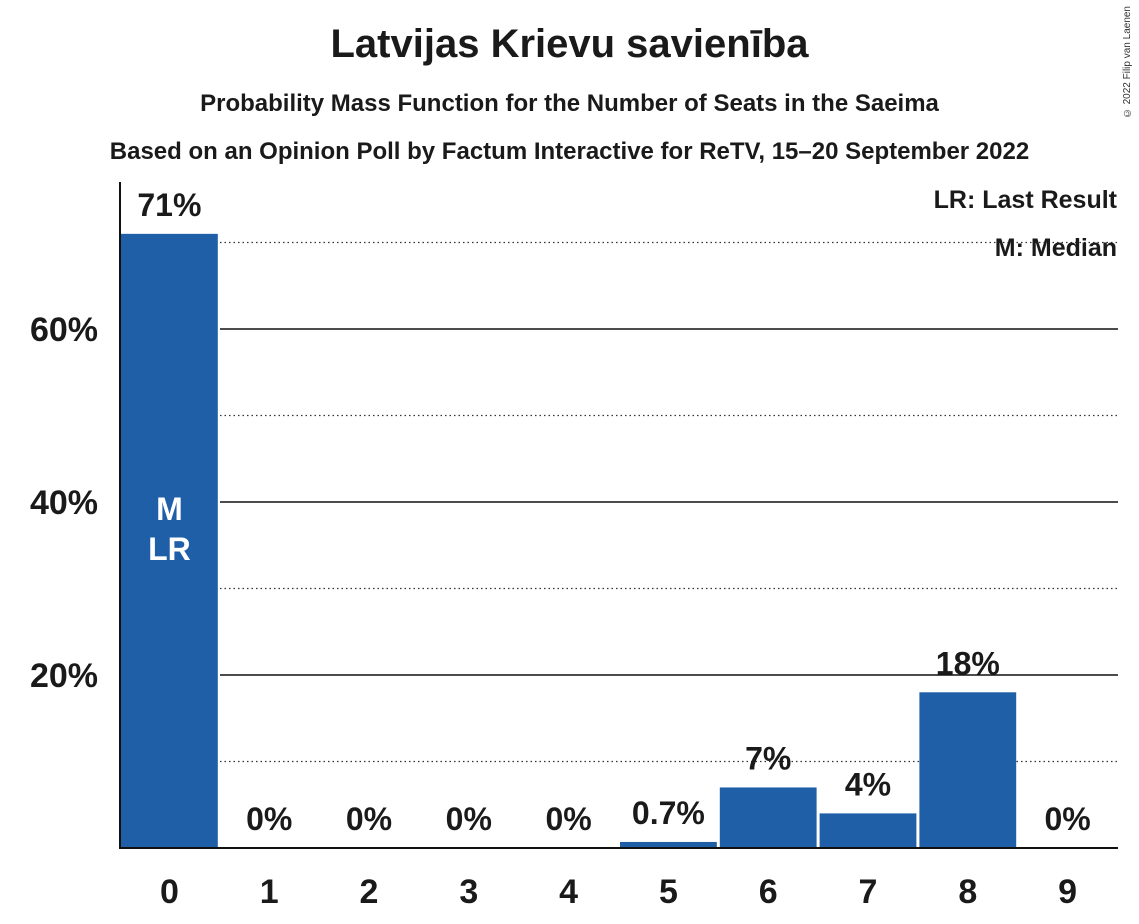 The width and height of the screenshot is (1139, 924). I want to click on data-label: 7%, so click(768, 758).